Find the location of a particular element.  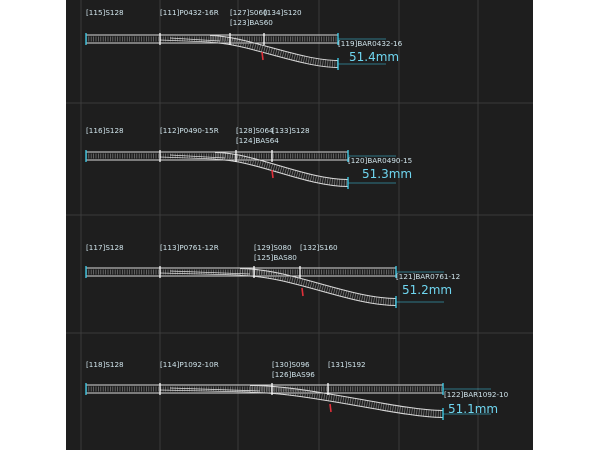

label-turnout: [114]P1092-10R is located at coordinates (189, 364).